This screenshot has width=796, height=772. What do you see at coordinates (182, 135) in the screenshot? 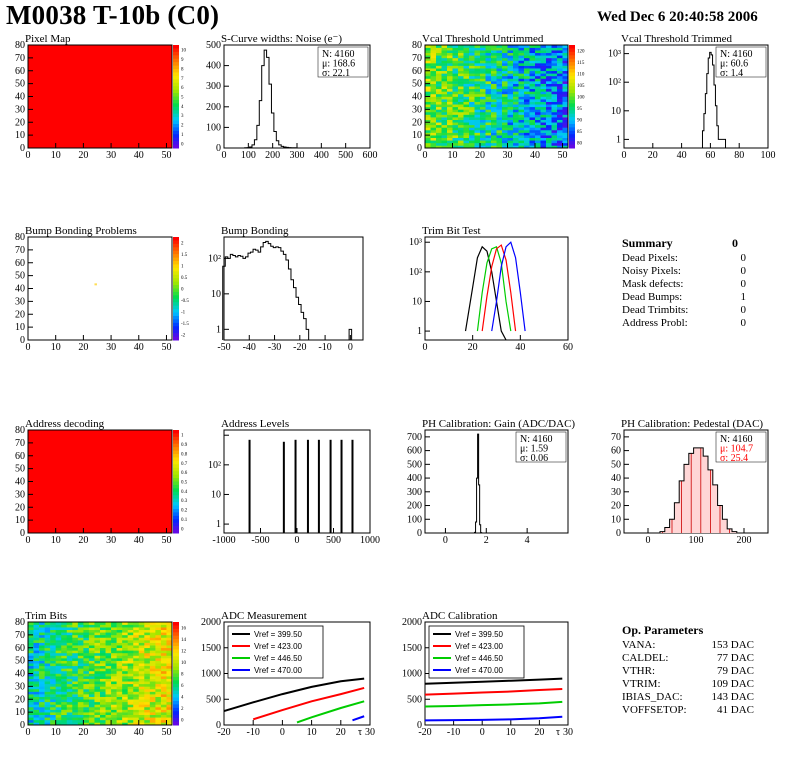
I see `color-scale-label: 1` at bounding box center [182, 135].